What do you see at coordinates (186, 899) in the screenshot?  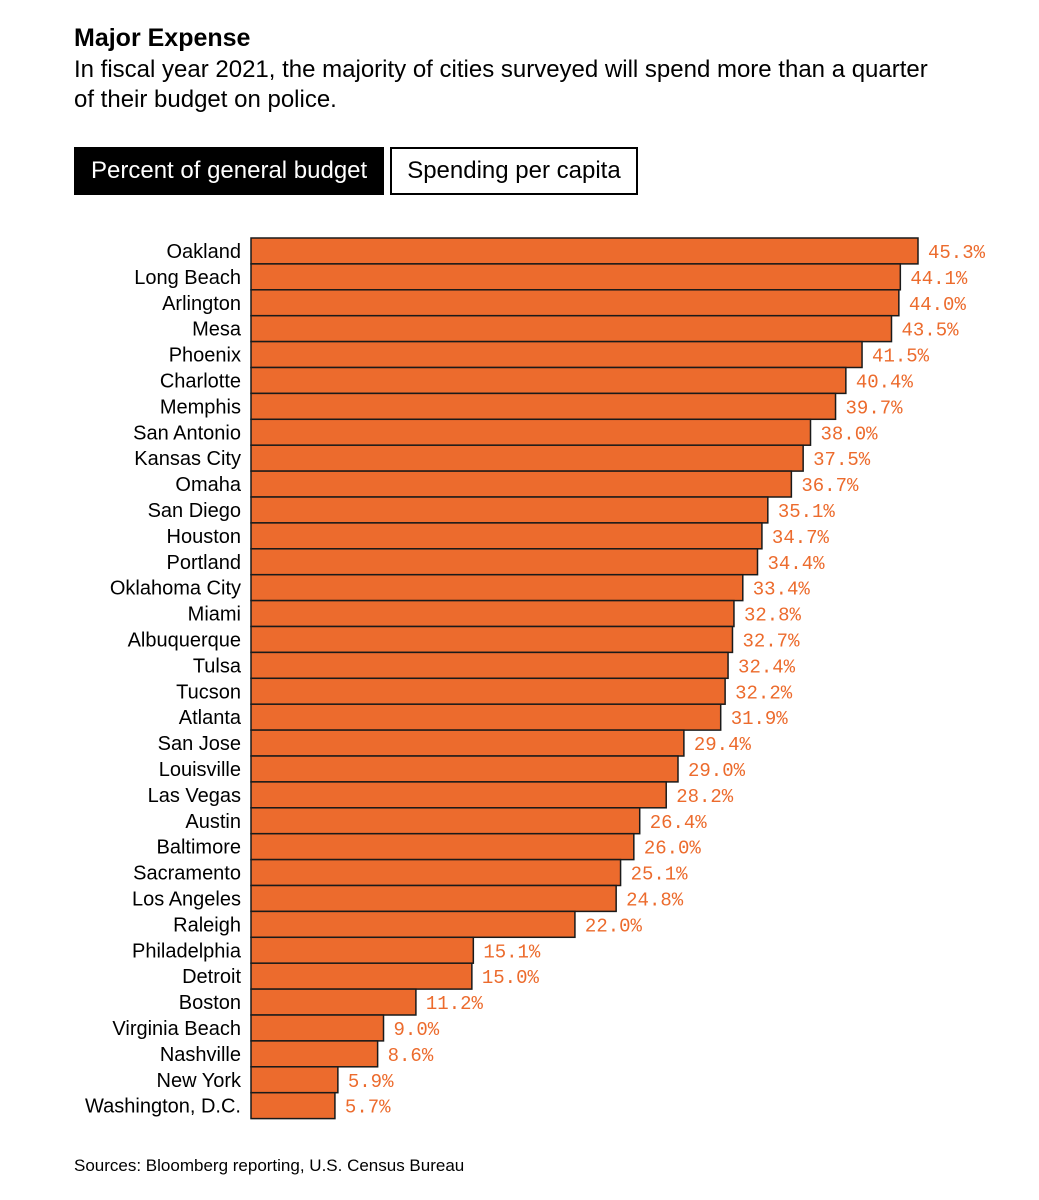 I see `category-label: Los Angeles` at bounding box center [186, 899].